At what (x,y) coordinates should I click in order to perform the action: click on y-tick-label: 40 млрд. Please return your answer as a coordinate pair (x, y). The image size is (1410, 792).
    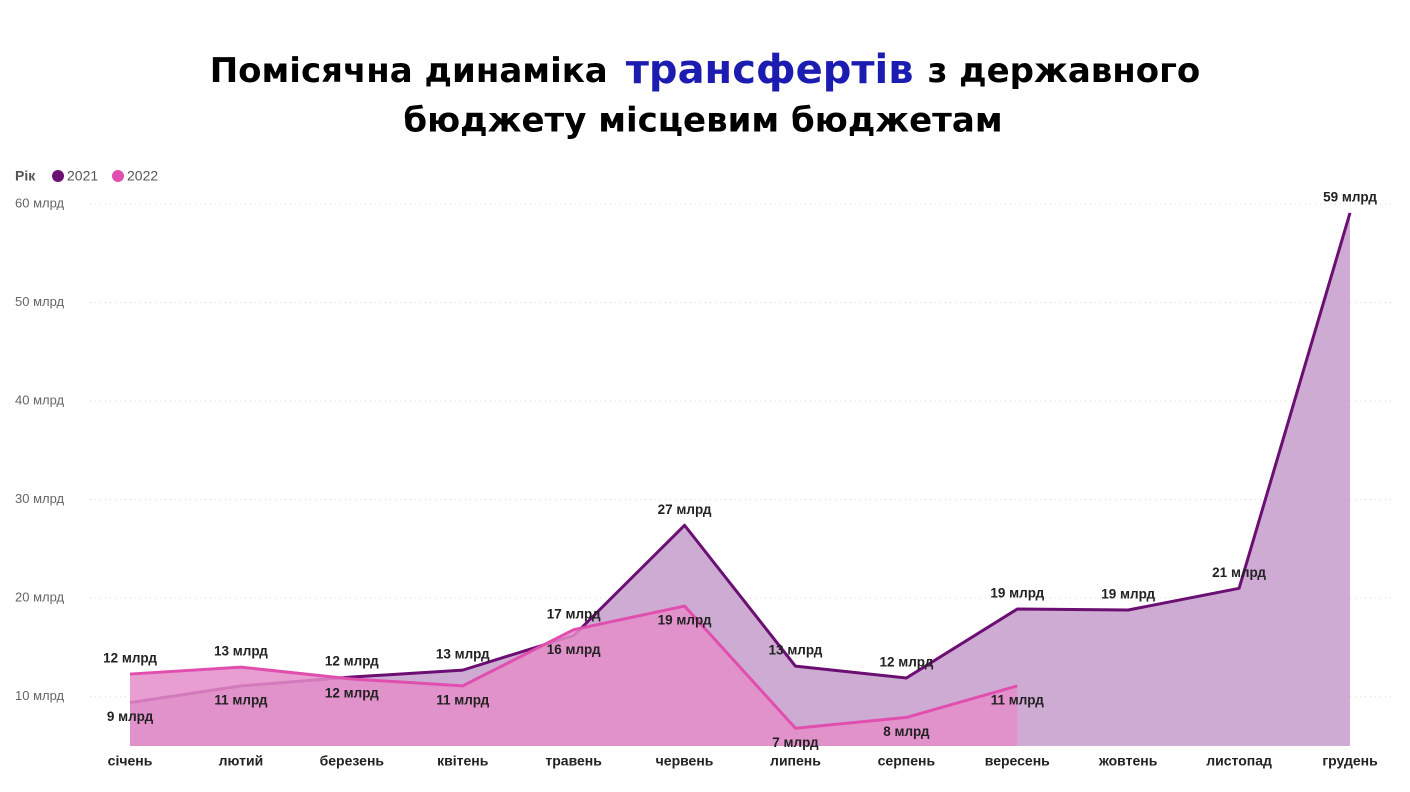
    Looking at the image, I should click on (40, 400).